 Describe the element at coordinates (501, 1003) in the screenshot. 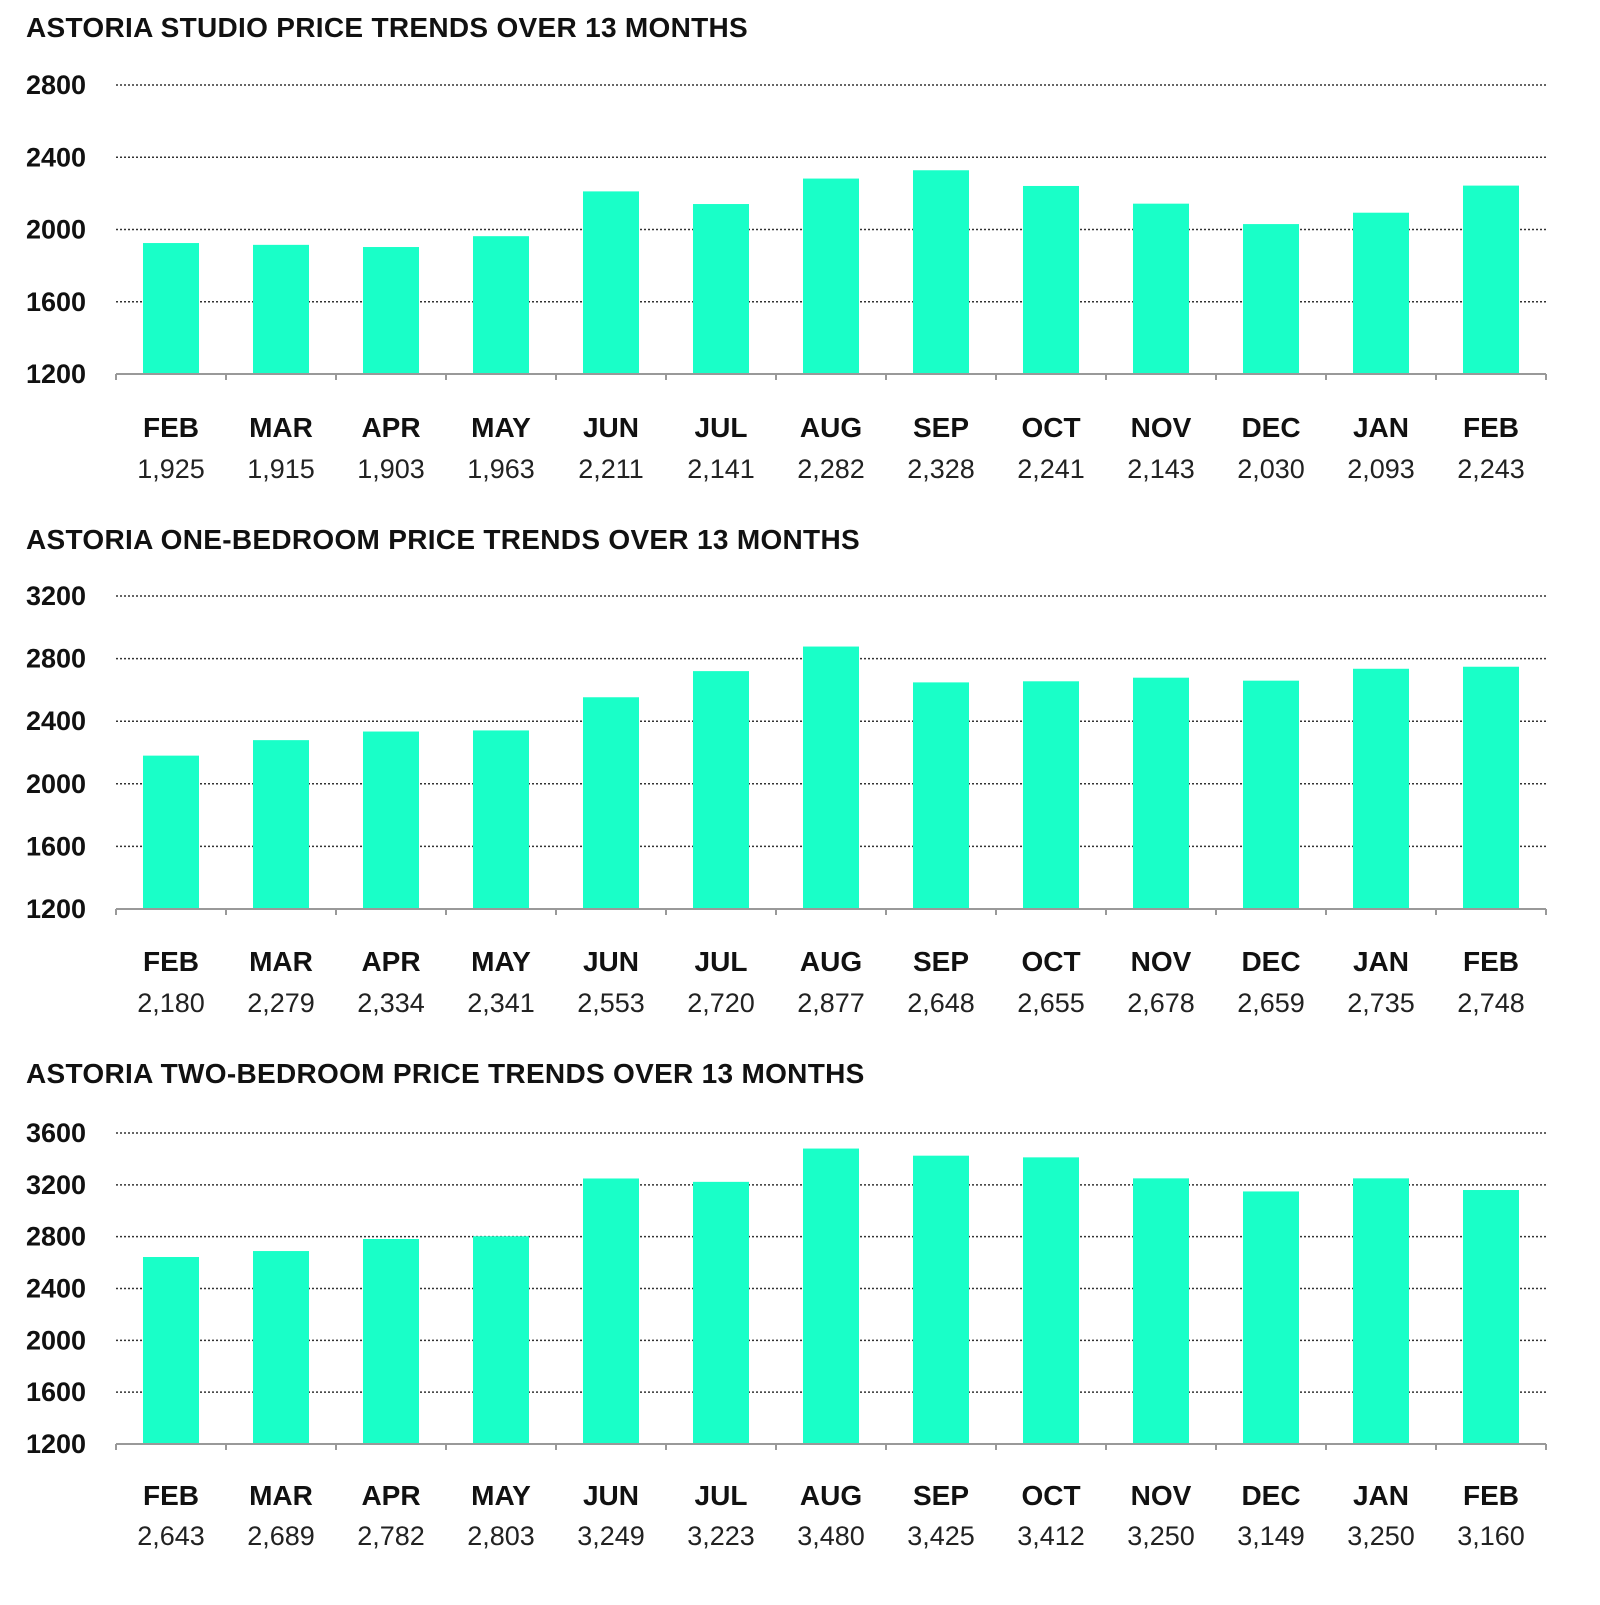

I see `bar-value-label: 2,341` at that location.